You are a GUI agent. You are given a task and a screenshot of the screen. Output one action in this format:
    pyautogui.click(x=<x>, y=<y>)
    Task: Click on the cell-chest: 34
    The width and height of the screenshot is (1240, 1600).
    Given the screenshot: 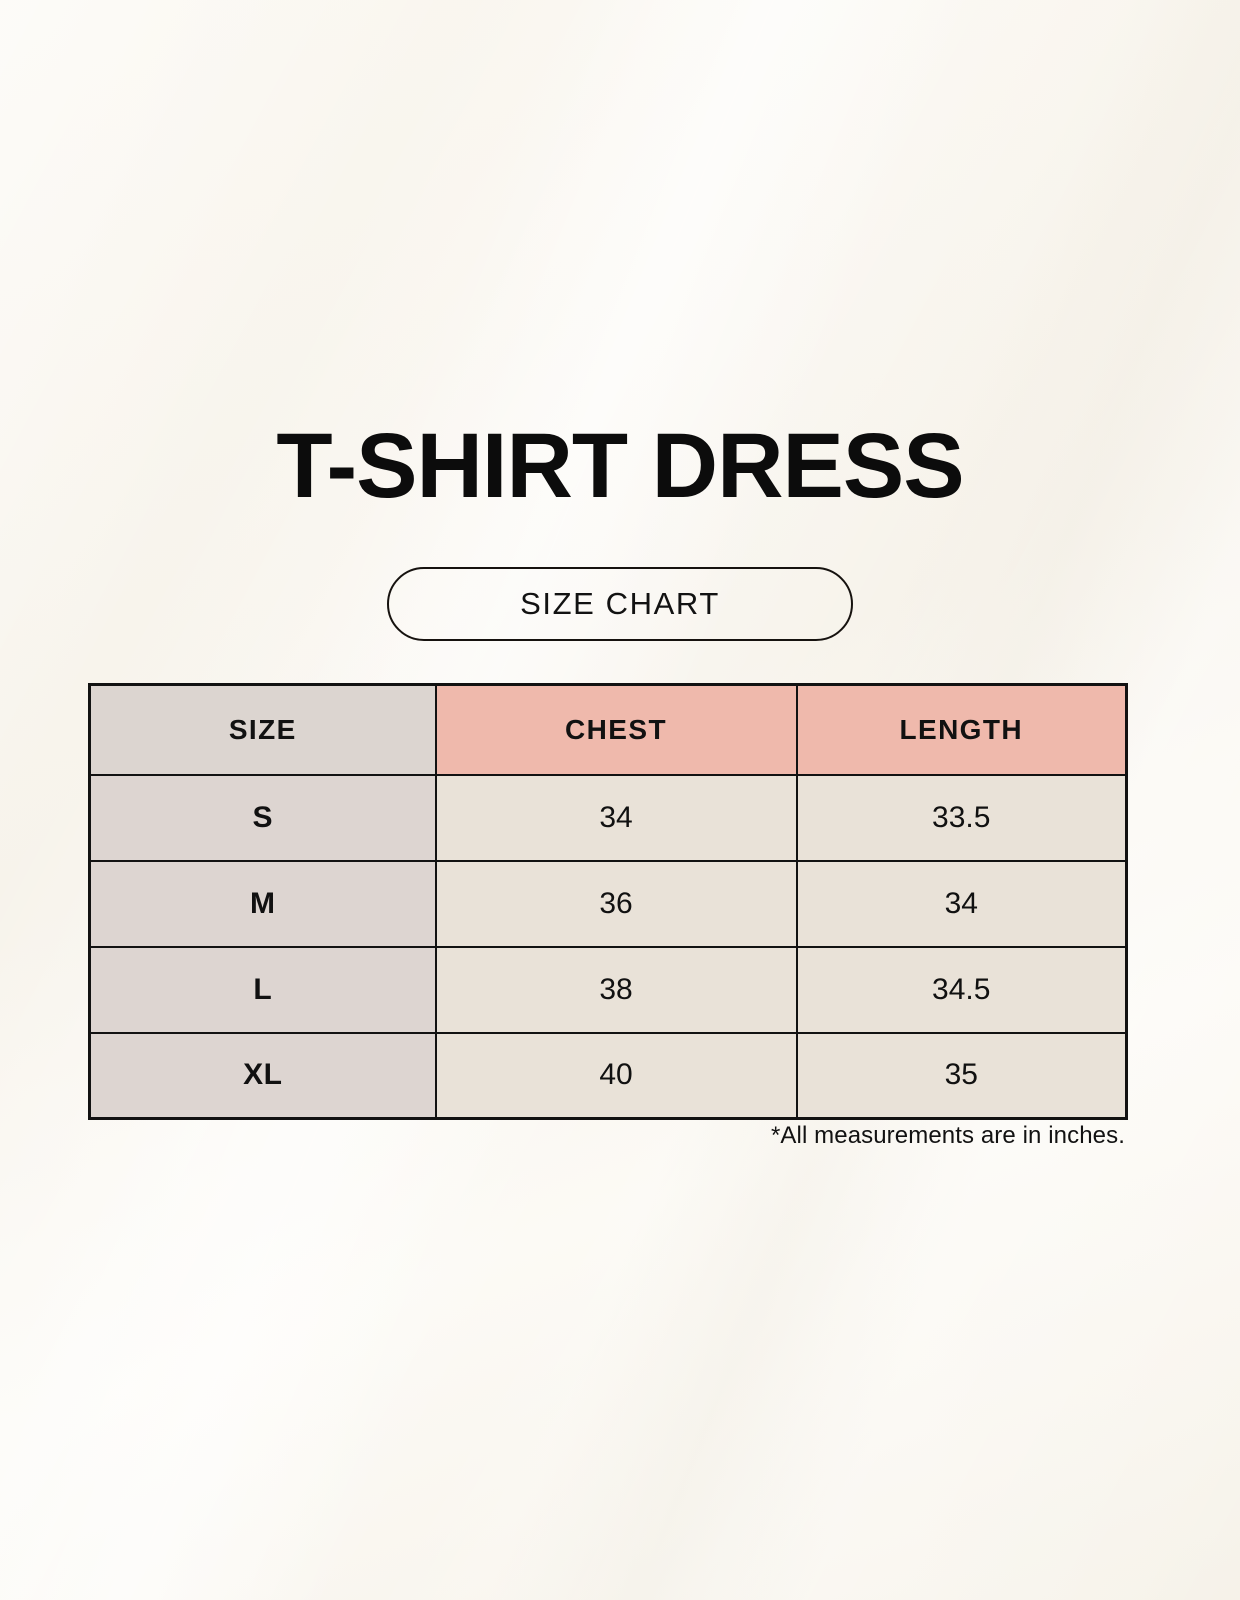 What is the action you would take?
    pyautogui.click(x=616, y=817)
    